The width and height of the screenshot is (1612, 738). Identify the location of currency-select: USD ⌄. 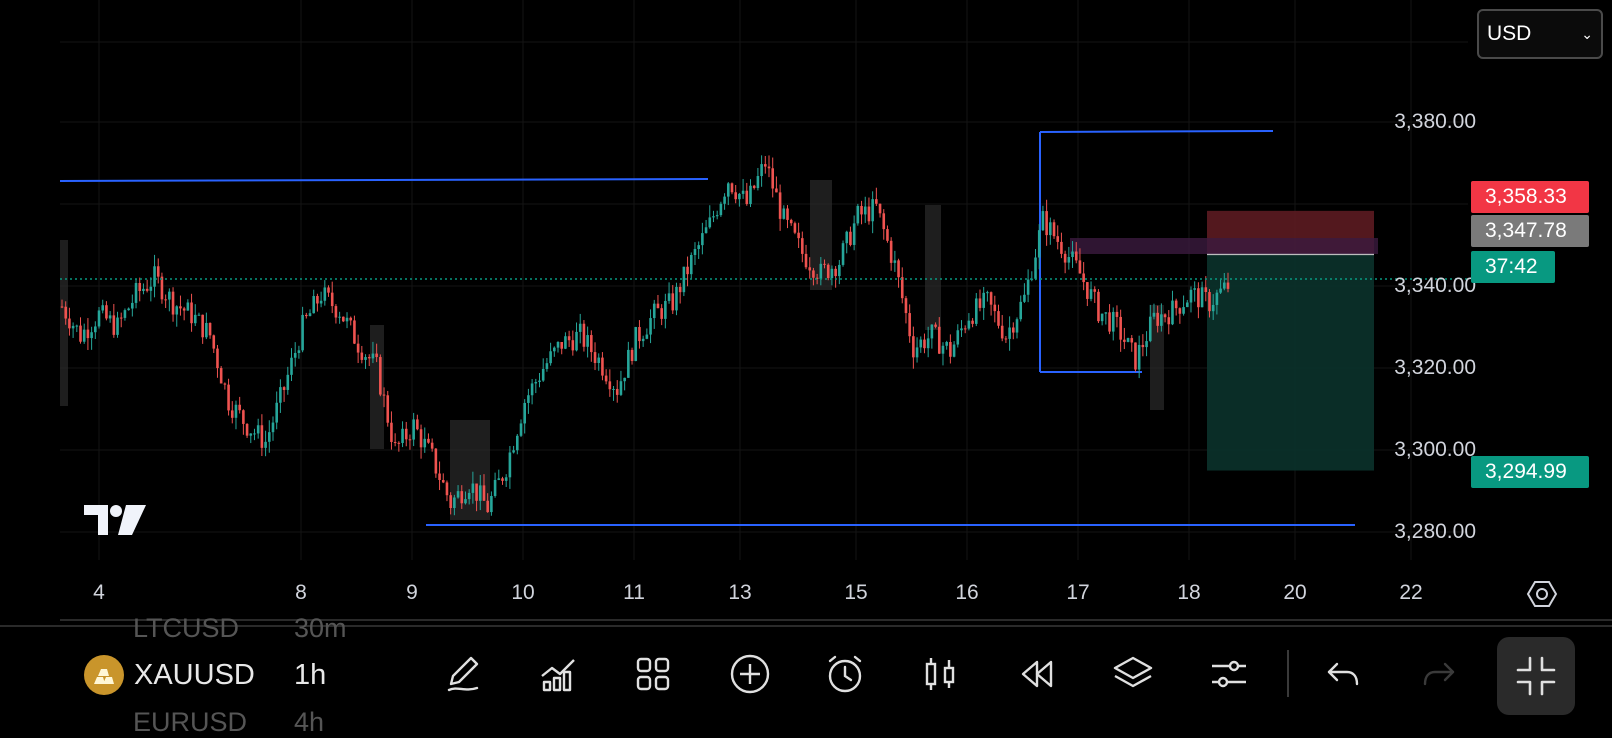
(1540, 34).